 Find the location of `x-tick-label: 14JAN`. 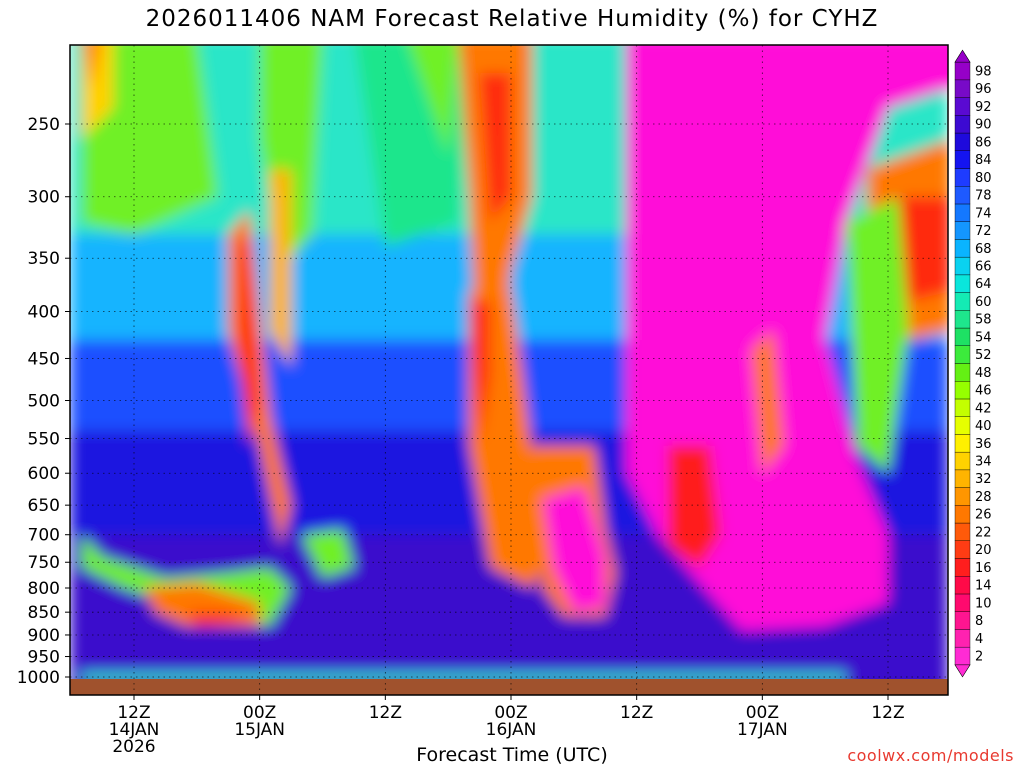

x-tick-label: 14JAN is located at coordinates (134, 730).